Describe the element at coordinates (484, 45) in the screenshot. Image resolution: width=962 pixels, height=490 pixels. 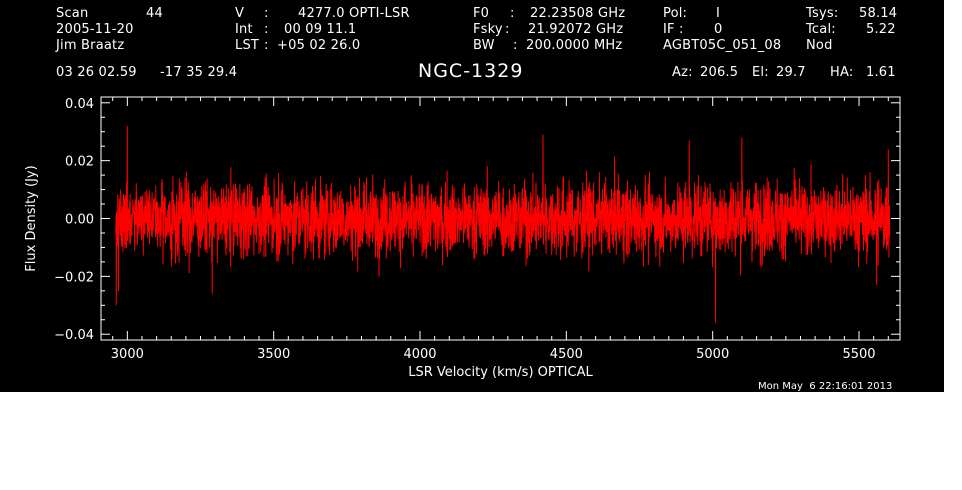
I see `bandwidth-label: BW` at that location.